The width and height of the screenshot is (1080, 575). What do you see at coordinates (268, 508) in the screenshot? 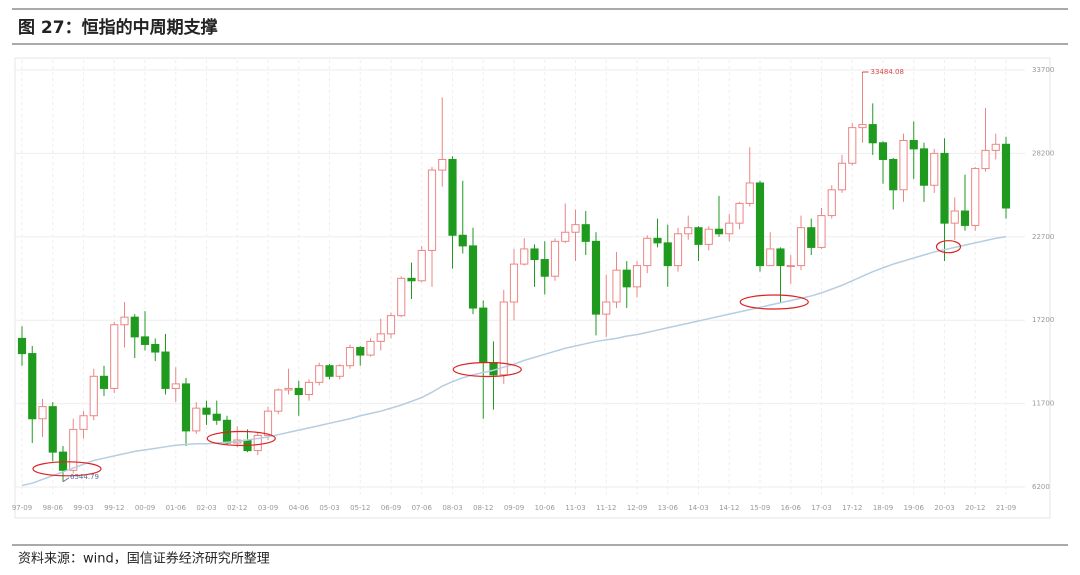
I see `x-tick-label: 03-09` at bounding box center [268, 508].